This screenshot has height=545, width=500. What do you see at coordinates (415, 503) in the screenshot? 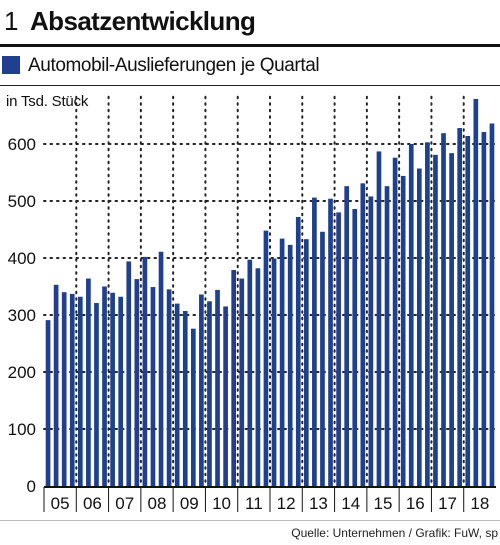
I see `x-tick-label: 16` at bounding box center [415, 503].